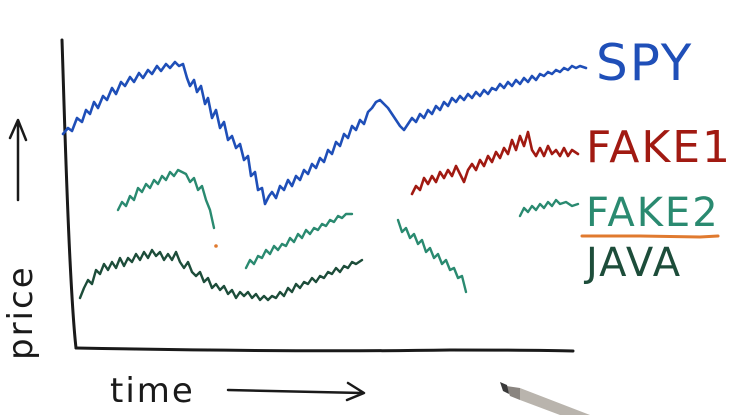 The height and width of the screenshot is (415, 735). Describe the element at coordinates (152, 391) in the screenshot. I see `x-axis-label: time` at that location.